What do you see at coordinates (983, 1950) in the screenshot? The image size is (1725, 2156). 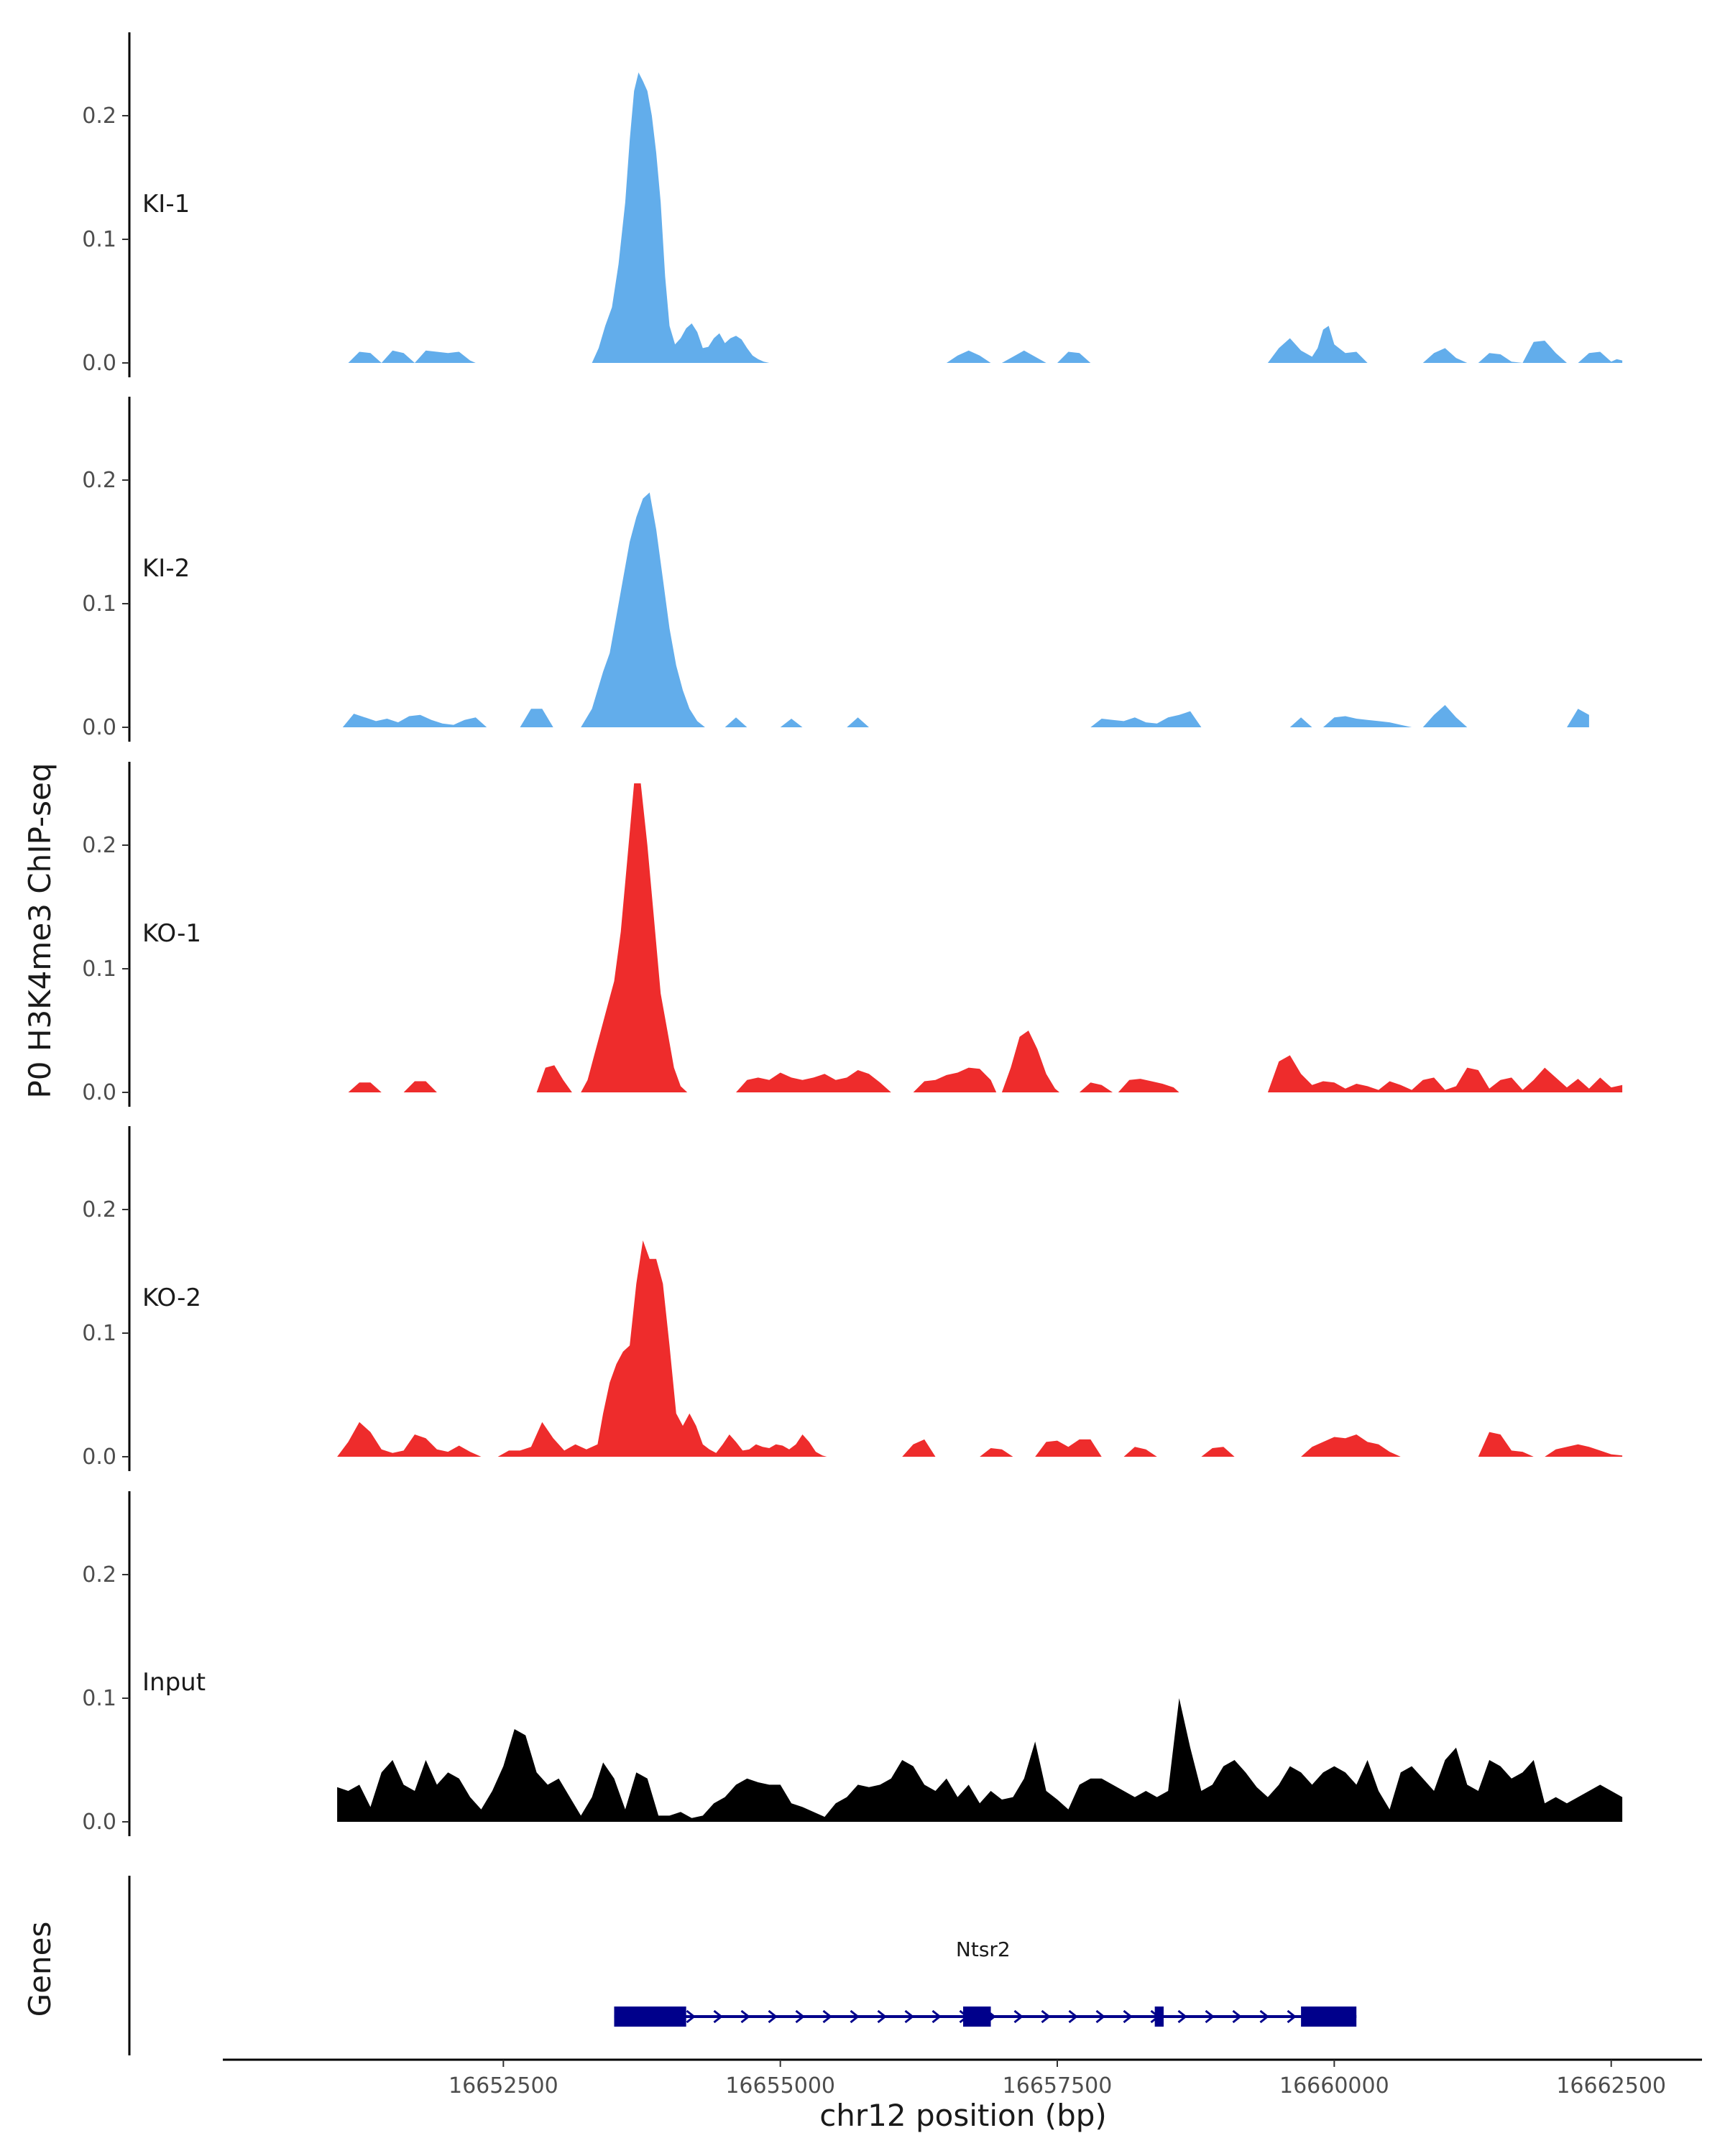 I see `gene-name-label: Ntsr2` at bounding box center [983, 1950].